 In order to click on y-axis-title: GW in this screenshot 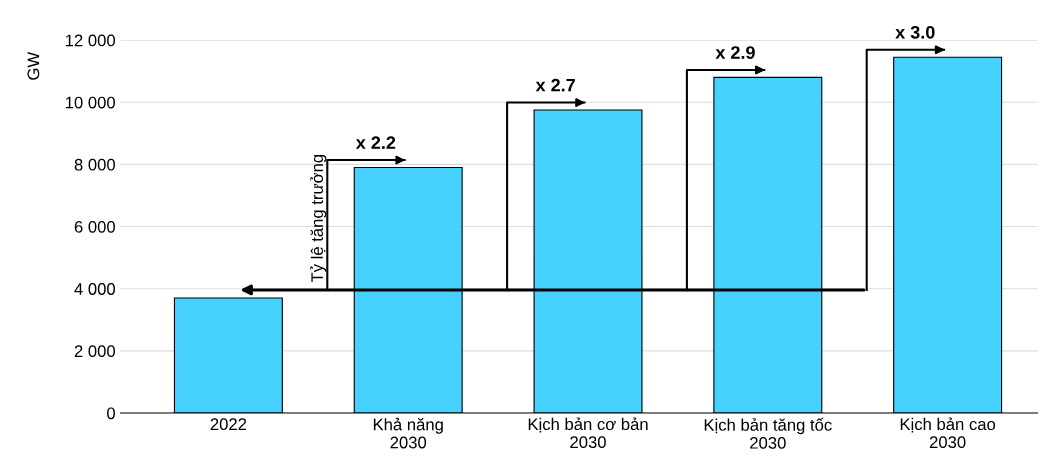, I will do `click(33, 65)`.